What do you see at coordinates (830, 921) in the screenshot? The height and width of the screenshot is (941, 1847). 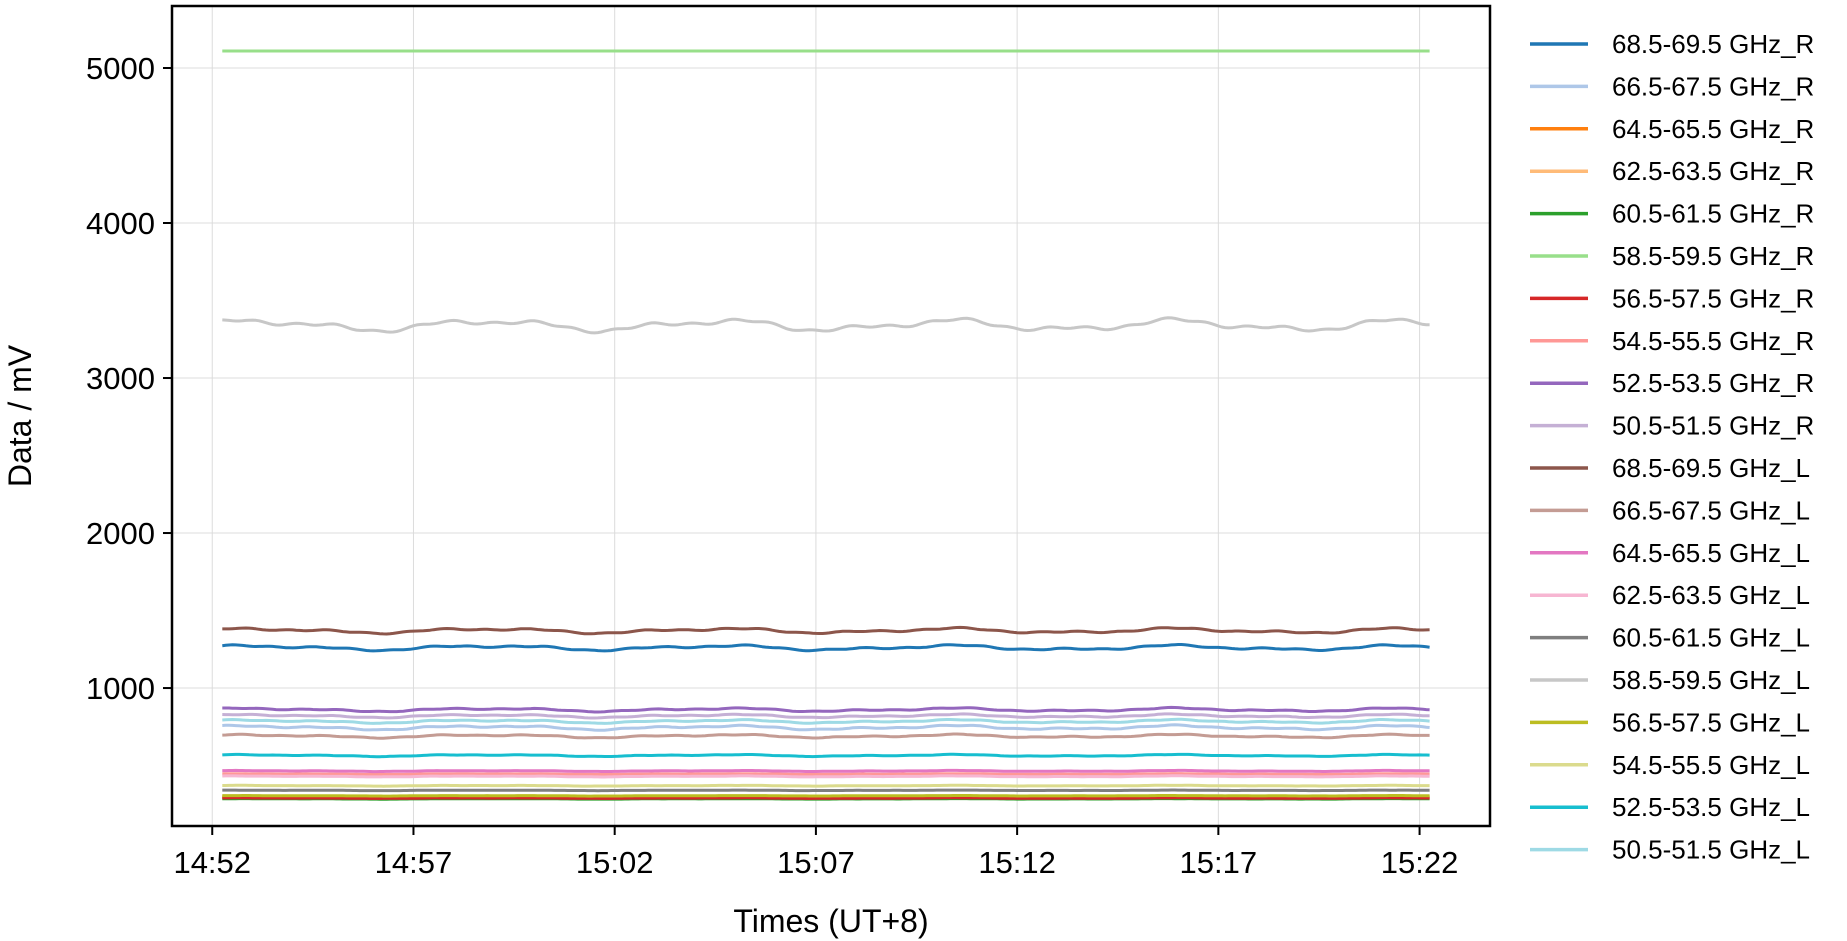 I see `x-axis-label: Times (UT+8)` at bounding box center [830, 921].